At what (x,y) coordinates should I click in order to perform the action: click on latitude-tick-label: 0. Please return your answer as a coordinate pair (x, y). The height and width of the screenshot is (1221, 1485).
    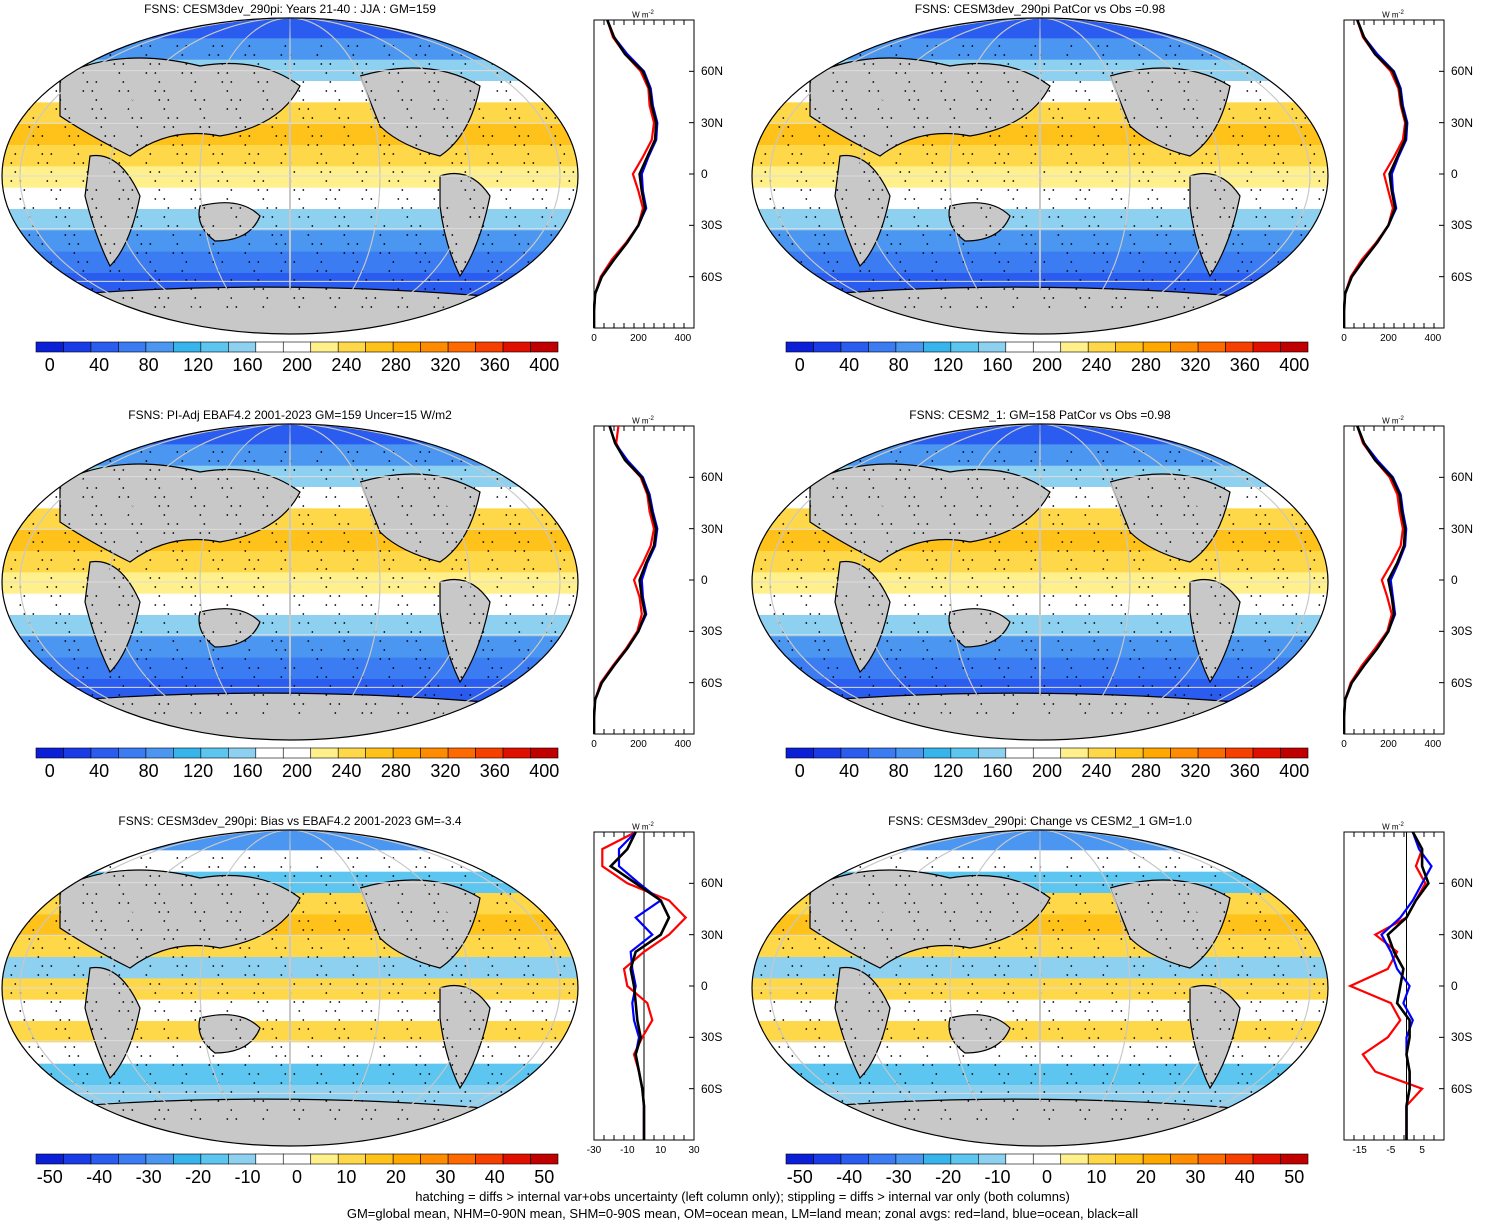
    Looking at the image, I should click on (704, 580).